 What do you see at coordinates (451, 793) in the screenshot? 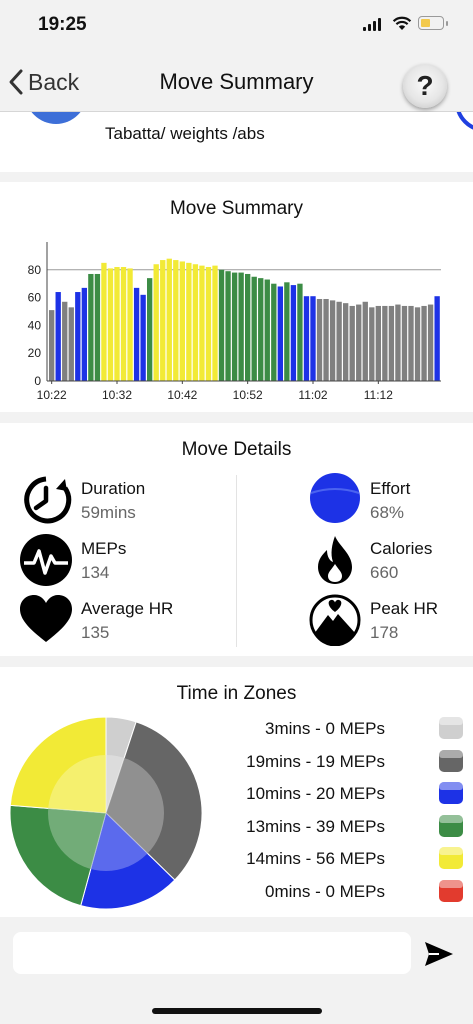
I see `zone-swatch-blue` at bounding box center [451, 793].